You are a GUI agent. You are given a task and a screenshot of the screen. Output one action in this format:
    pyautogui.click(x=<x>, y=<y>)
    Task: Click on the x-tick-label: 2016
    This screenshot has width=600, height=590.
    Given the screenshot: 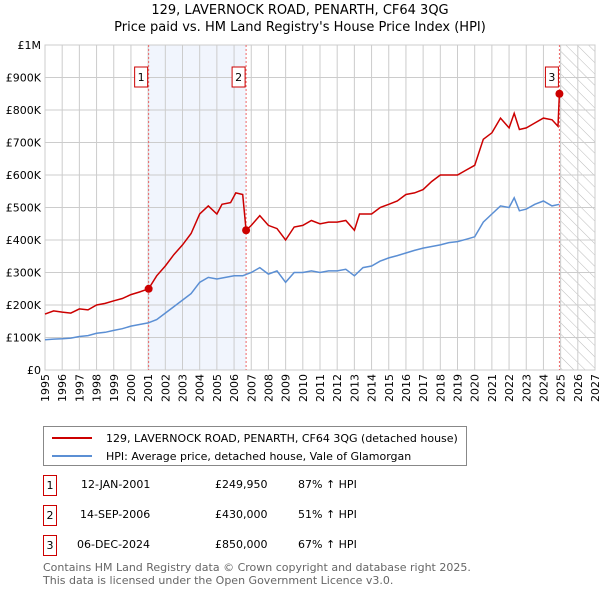 What is the action you would take?
    pyautogui.click(x=406, y=388)
    